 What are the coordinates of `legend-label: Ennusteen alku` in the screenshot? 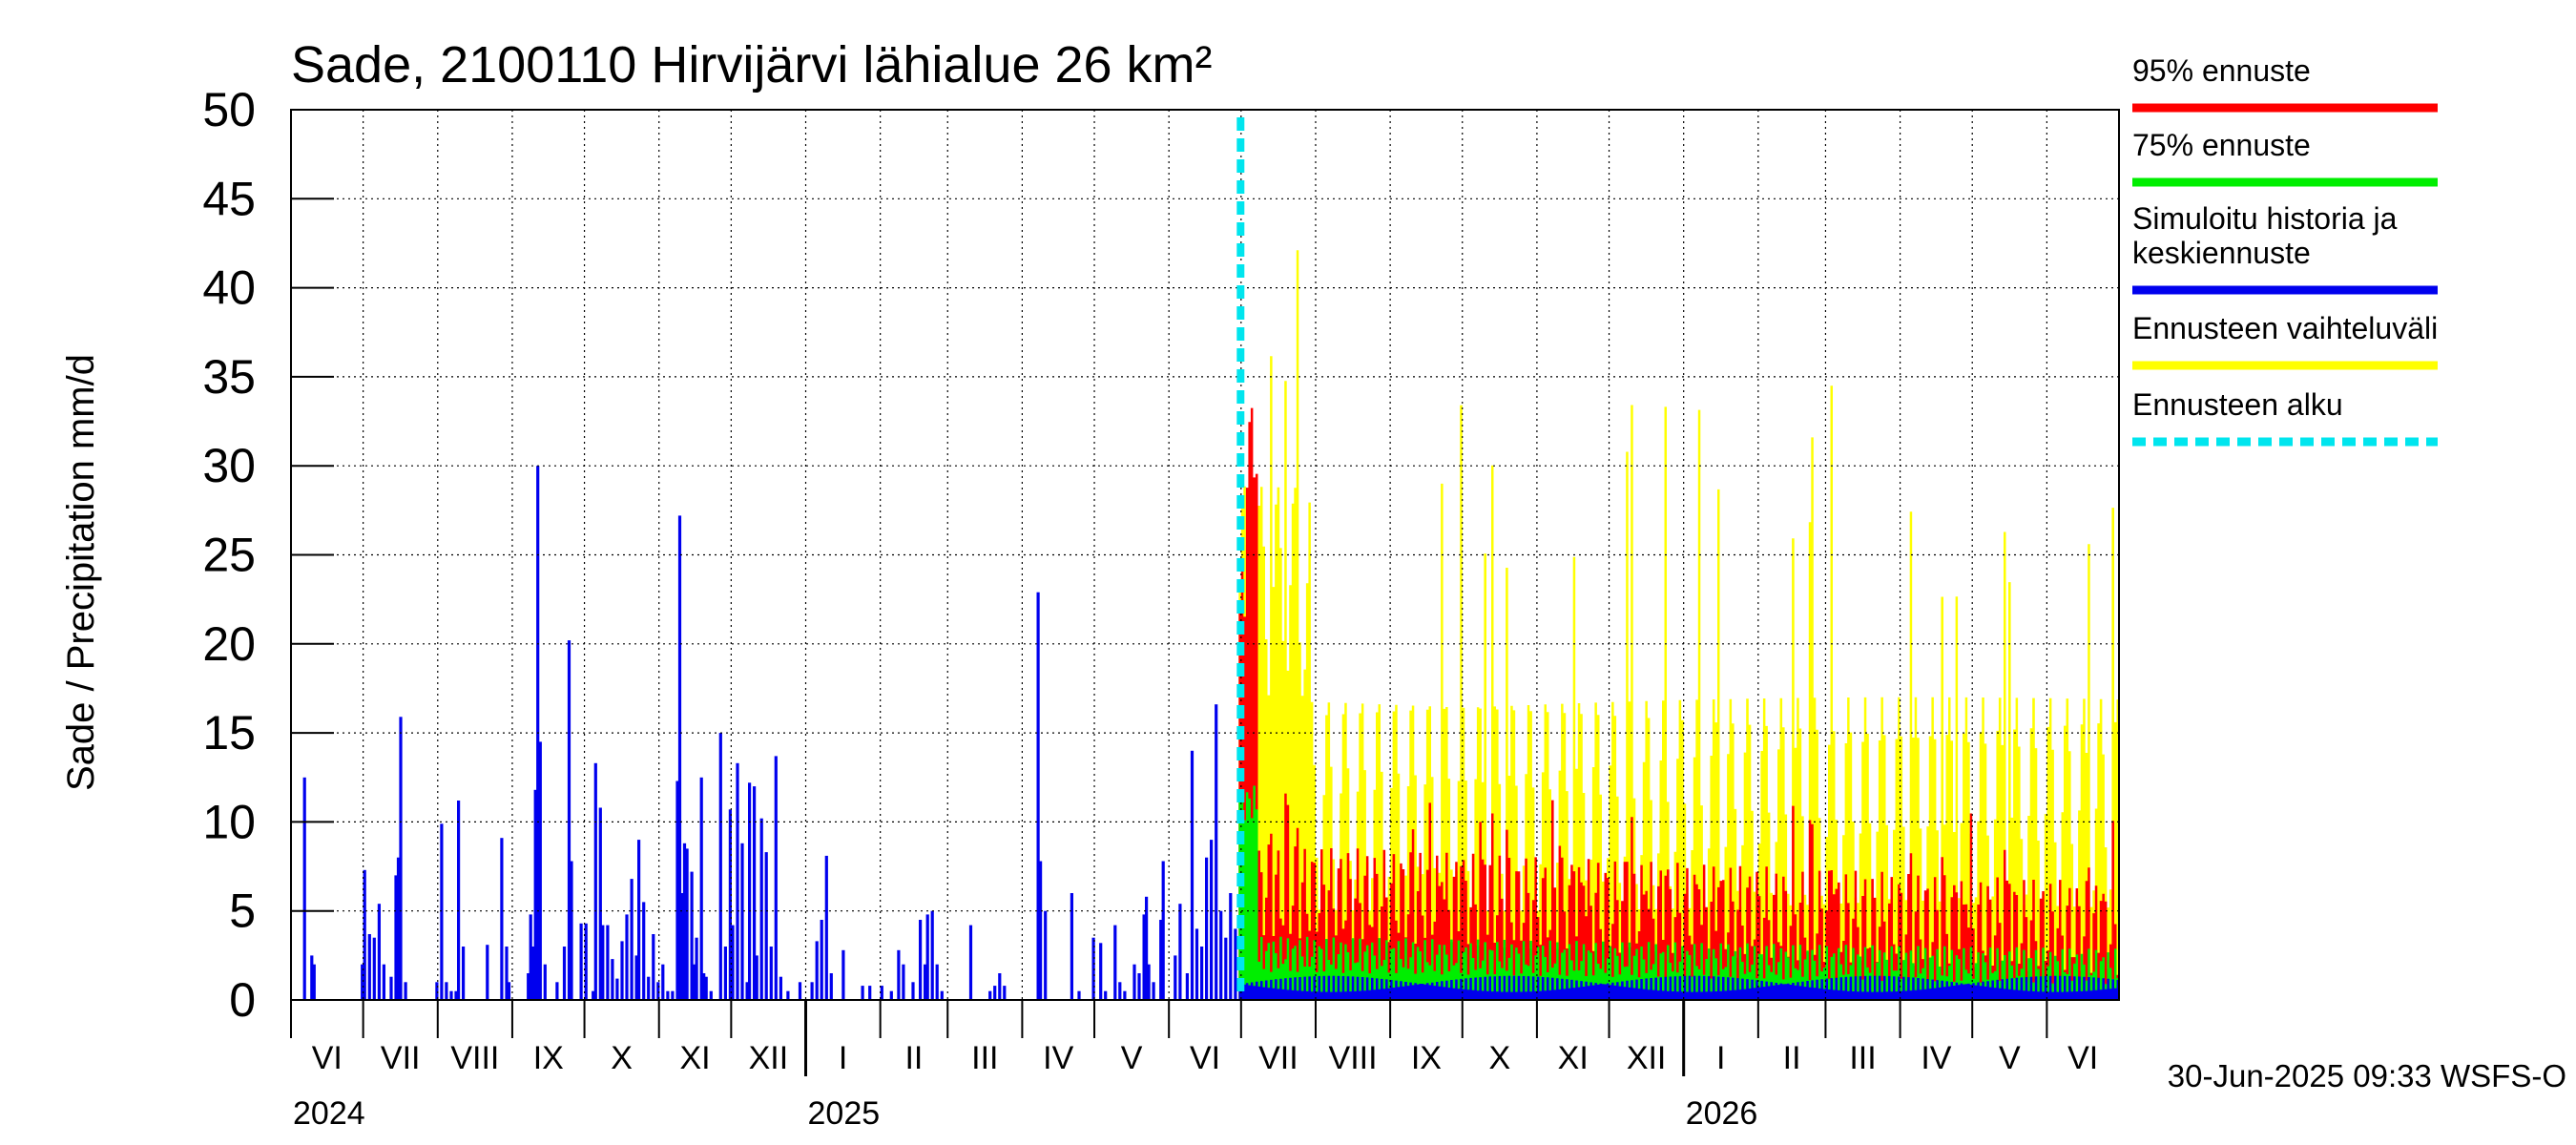 It's located at (2237, 404).